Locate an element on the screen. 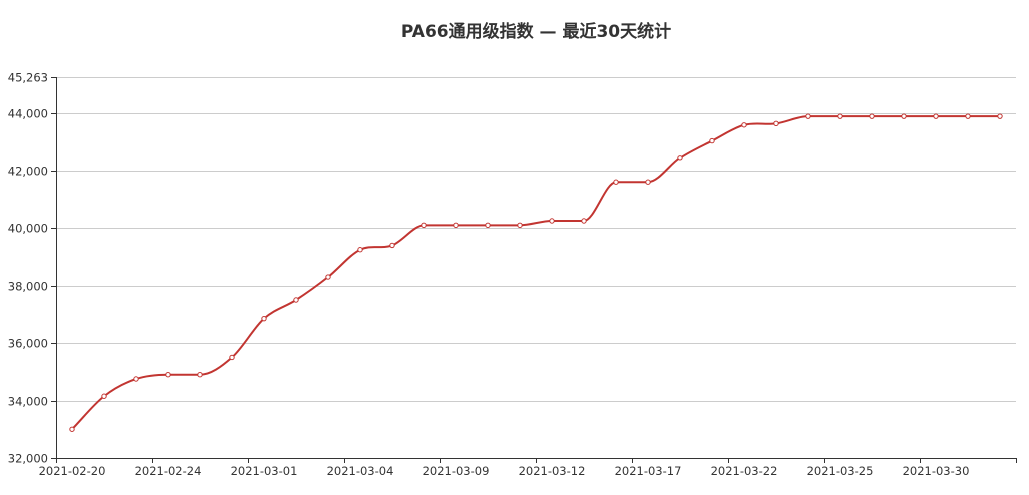 The width and height of the screenshot is (1029, 495). x-tick-label: 2021-03-17 is located at coordinates (648, 471).